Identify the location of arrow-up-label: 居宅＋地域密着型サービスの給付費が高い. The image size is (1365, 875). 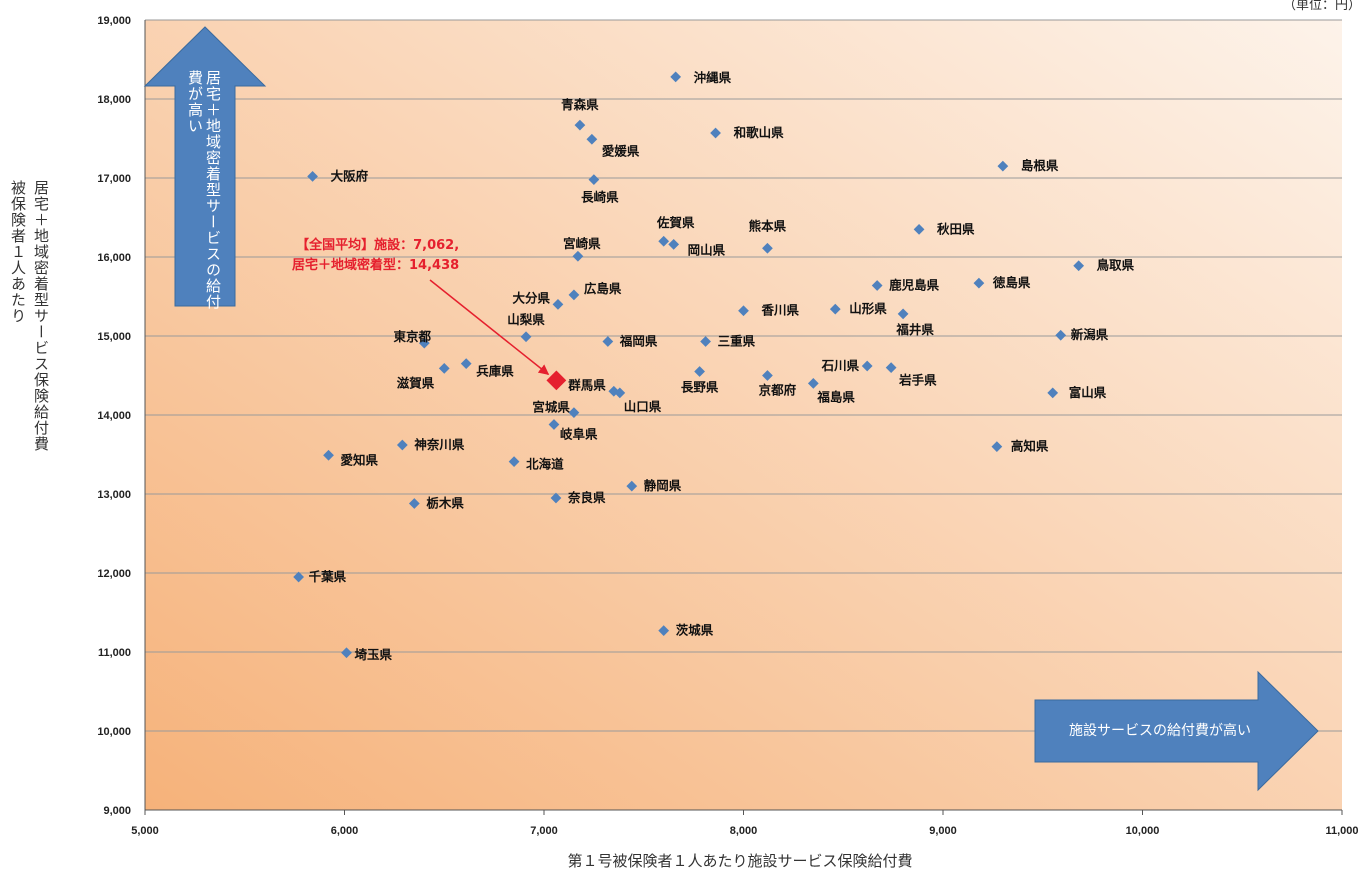
(204, 190).